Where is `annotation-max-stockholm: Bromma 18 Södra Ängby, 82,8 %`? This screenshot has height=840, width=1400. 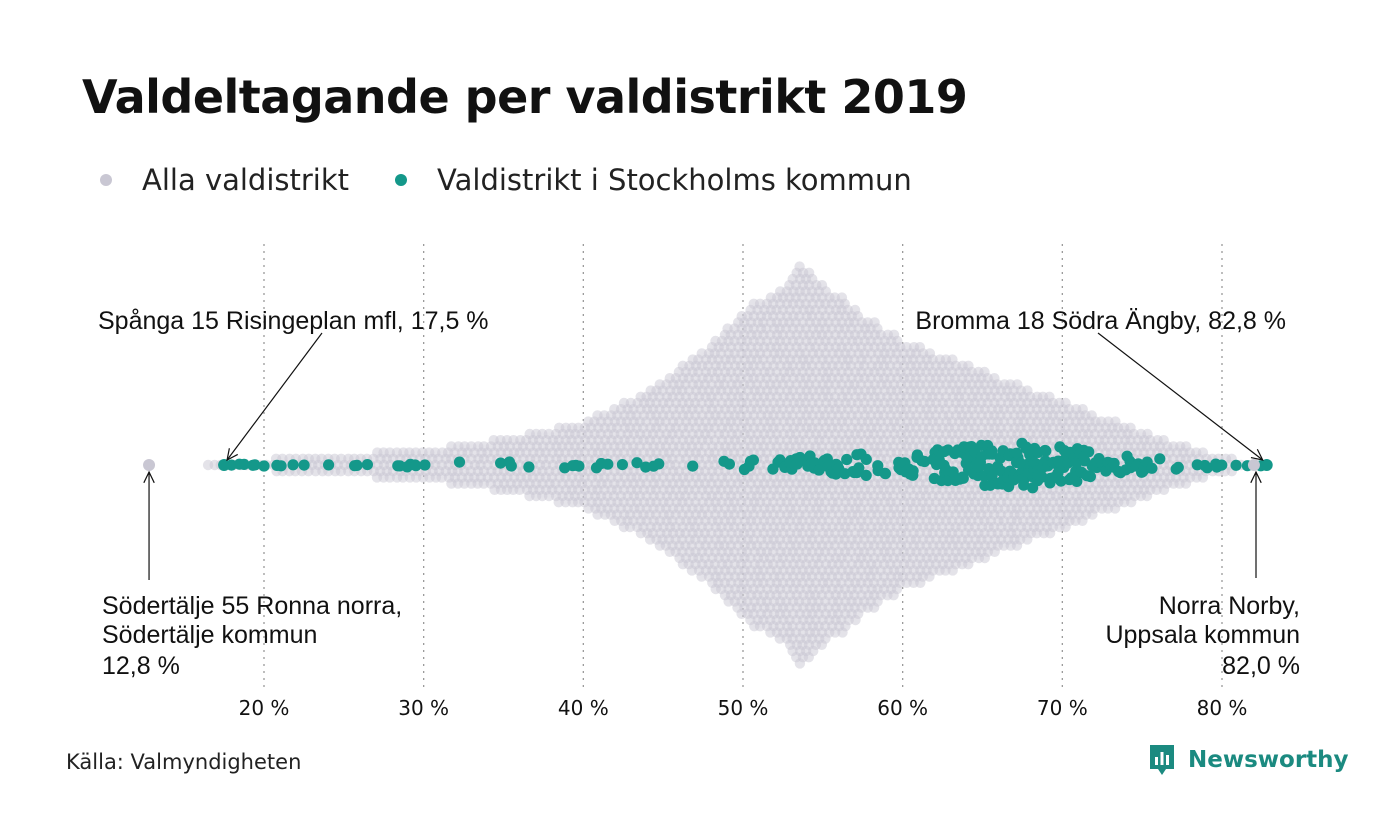
annotation-max-stockholm: Bromma 18 Södra Ängby, 82,8 % is located at coordinates (1100, 321).